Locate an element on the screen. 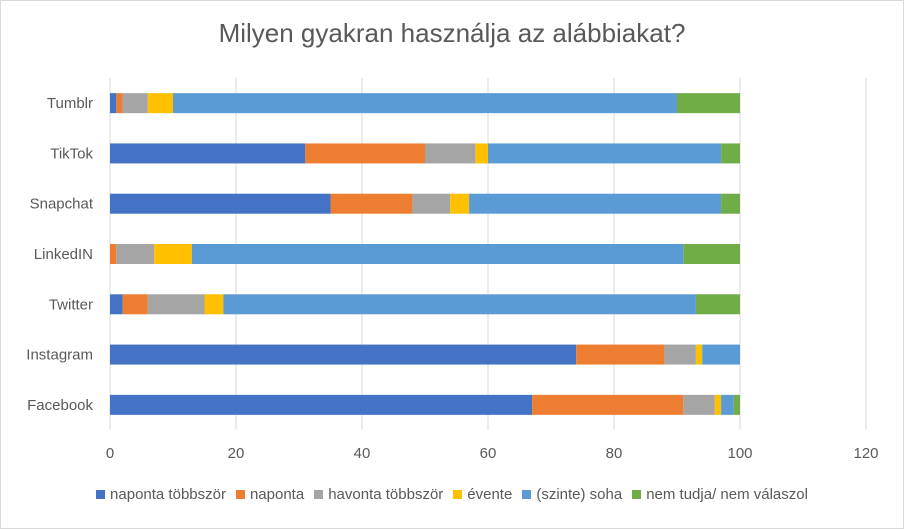  legend-item: havonta többször is located at coordinates (378, 494).